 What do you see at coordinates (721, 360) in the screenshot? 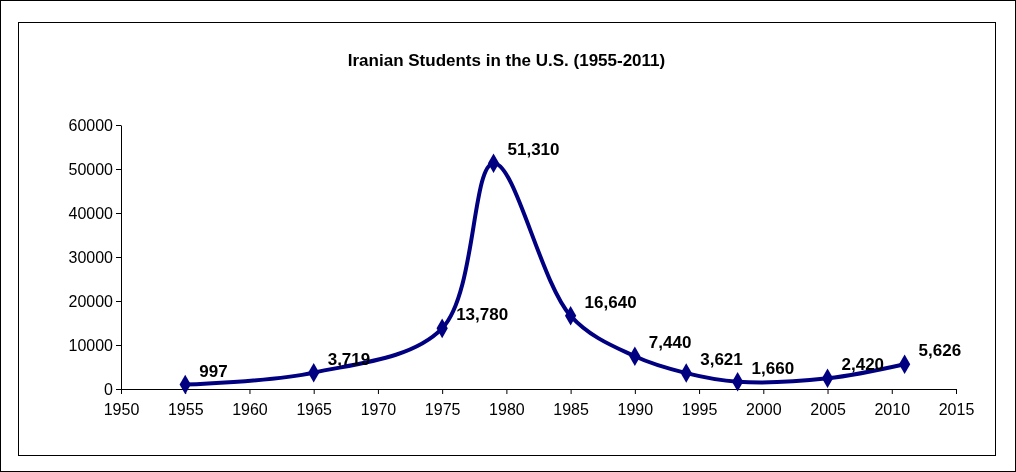
I see `text: 3,621` at bounding box center [721, 360].